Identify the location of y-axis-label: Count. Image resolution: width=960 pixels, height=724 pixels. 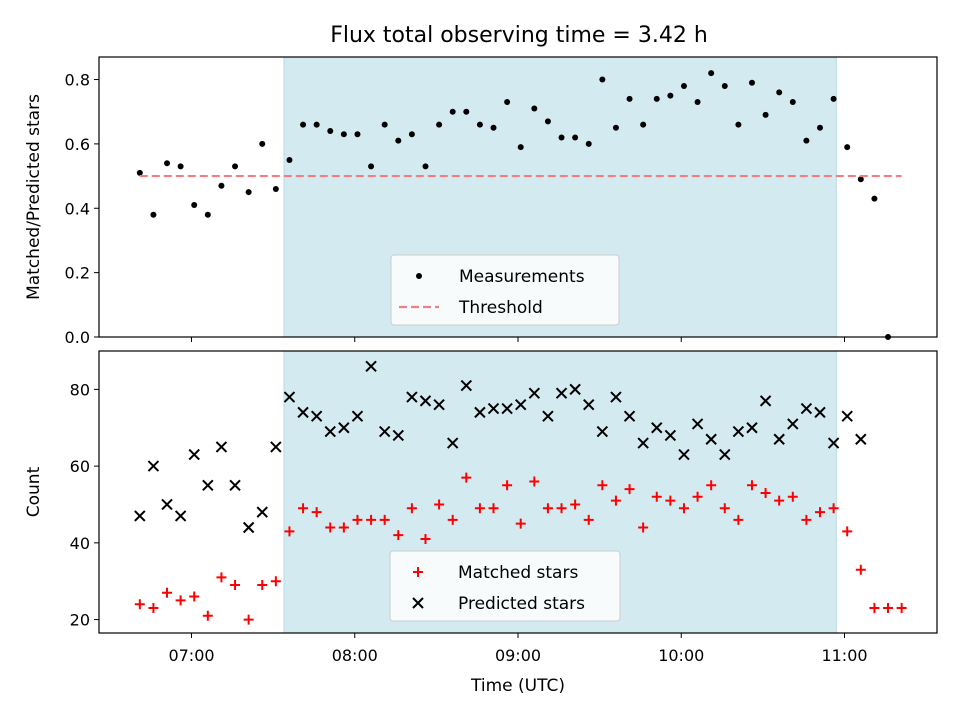
(34, 491).